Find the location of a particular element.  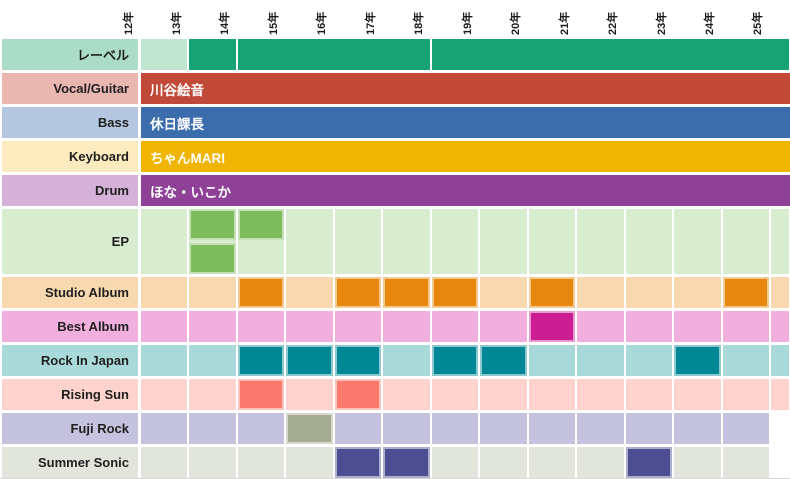

member-bar-bass: 休日課長 is located at coordinates (465, 122).